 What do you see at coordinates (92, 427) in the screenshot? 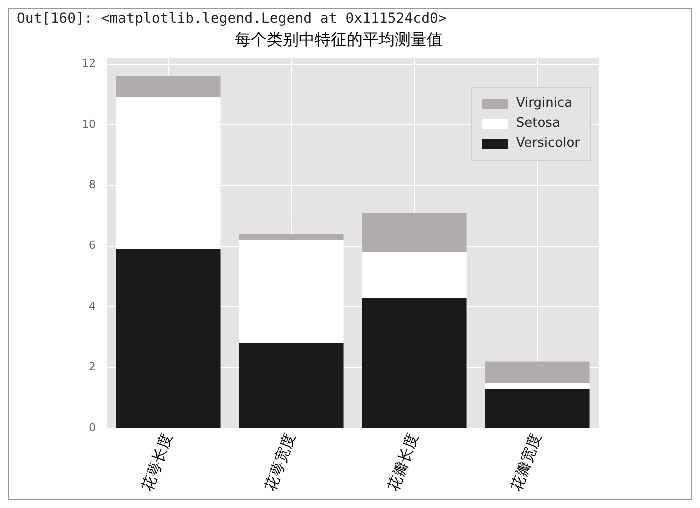
I see `y-tick-label: 0` at bounding box center [92, 427].